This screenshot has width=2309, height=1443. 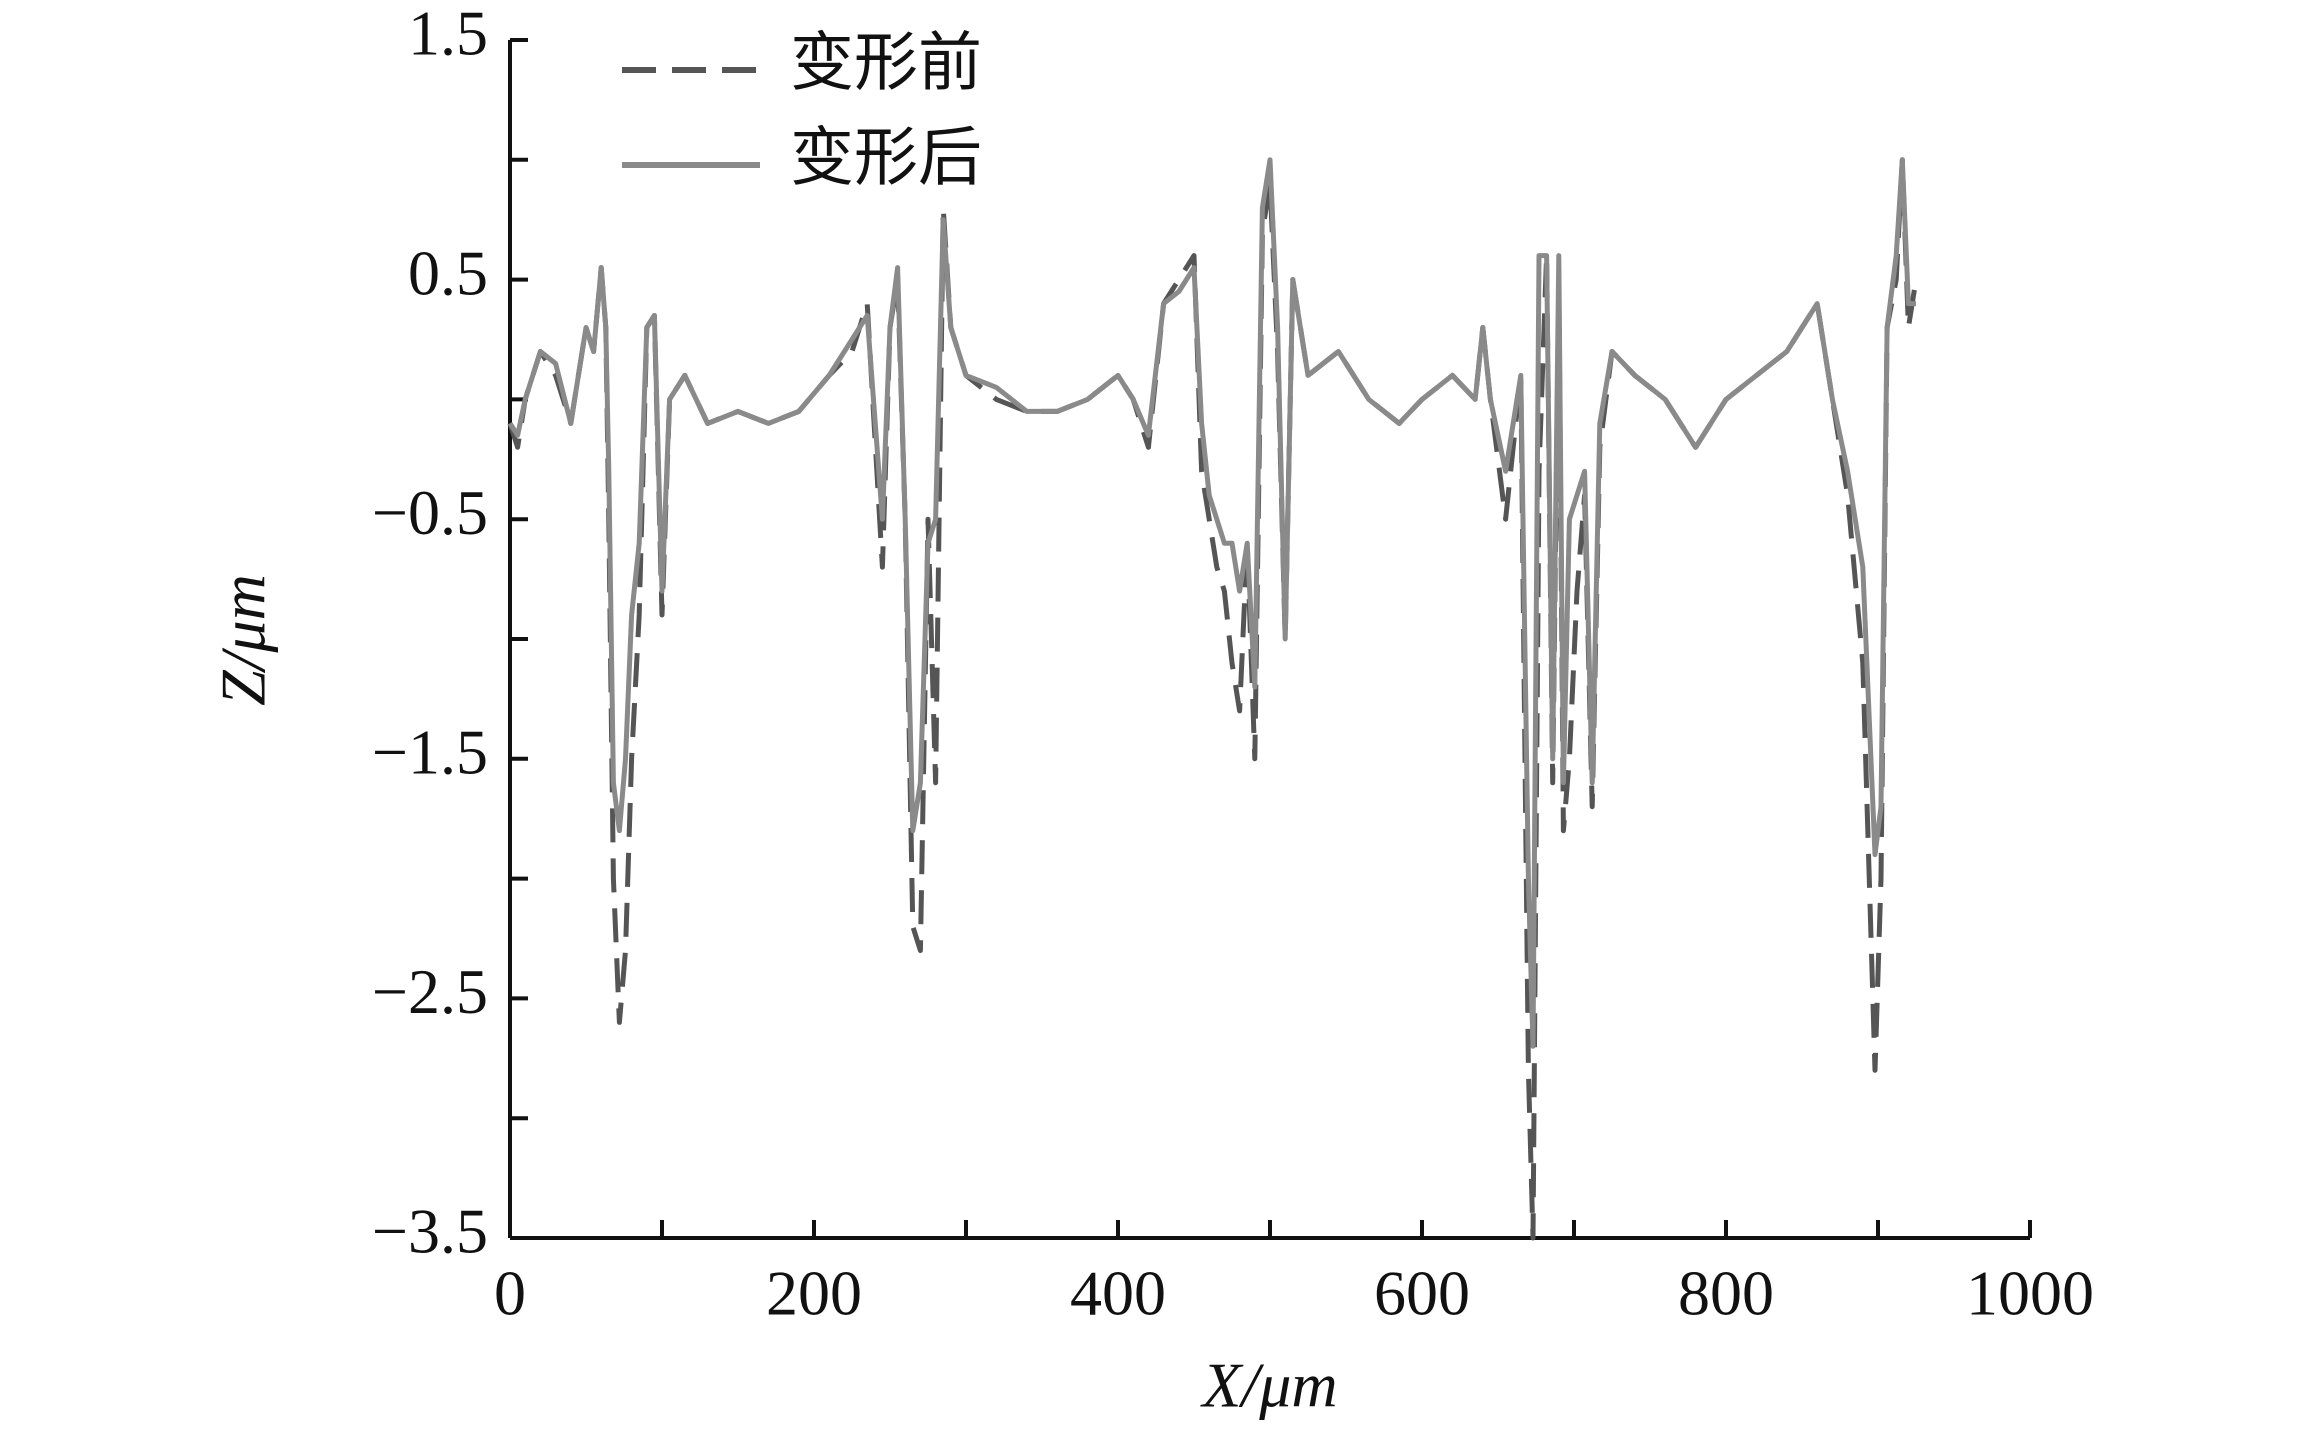 What do you see at coordinates (886, 63) in the screenshot?
I see `legend-label: 变形前` at bounding box center [886, 63].